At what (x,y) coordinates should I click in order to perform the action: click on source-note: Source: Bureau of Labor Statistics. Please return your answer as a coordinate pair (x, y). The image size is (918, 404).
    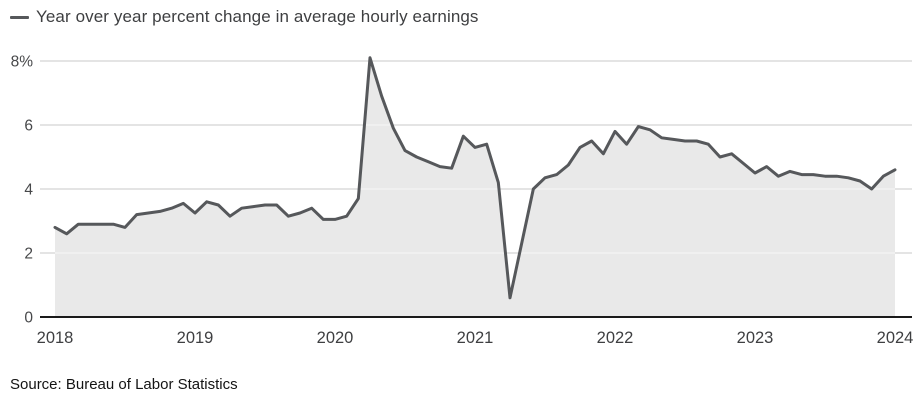
    Looking at the image, I should click on (124, 384).